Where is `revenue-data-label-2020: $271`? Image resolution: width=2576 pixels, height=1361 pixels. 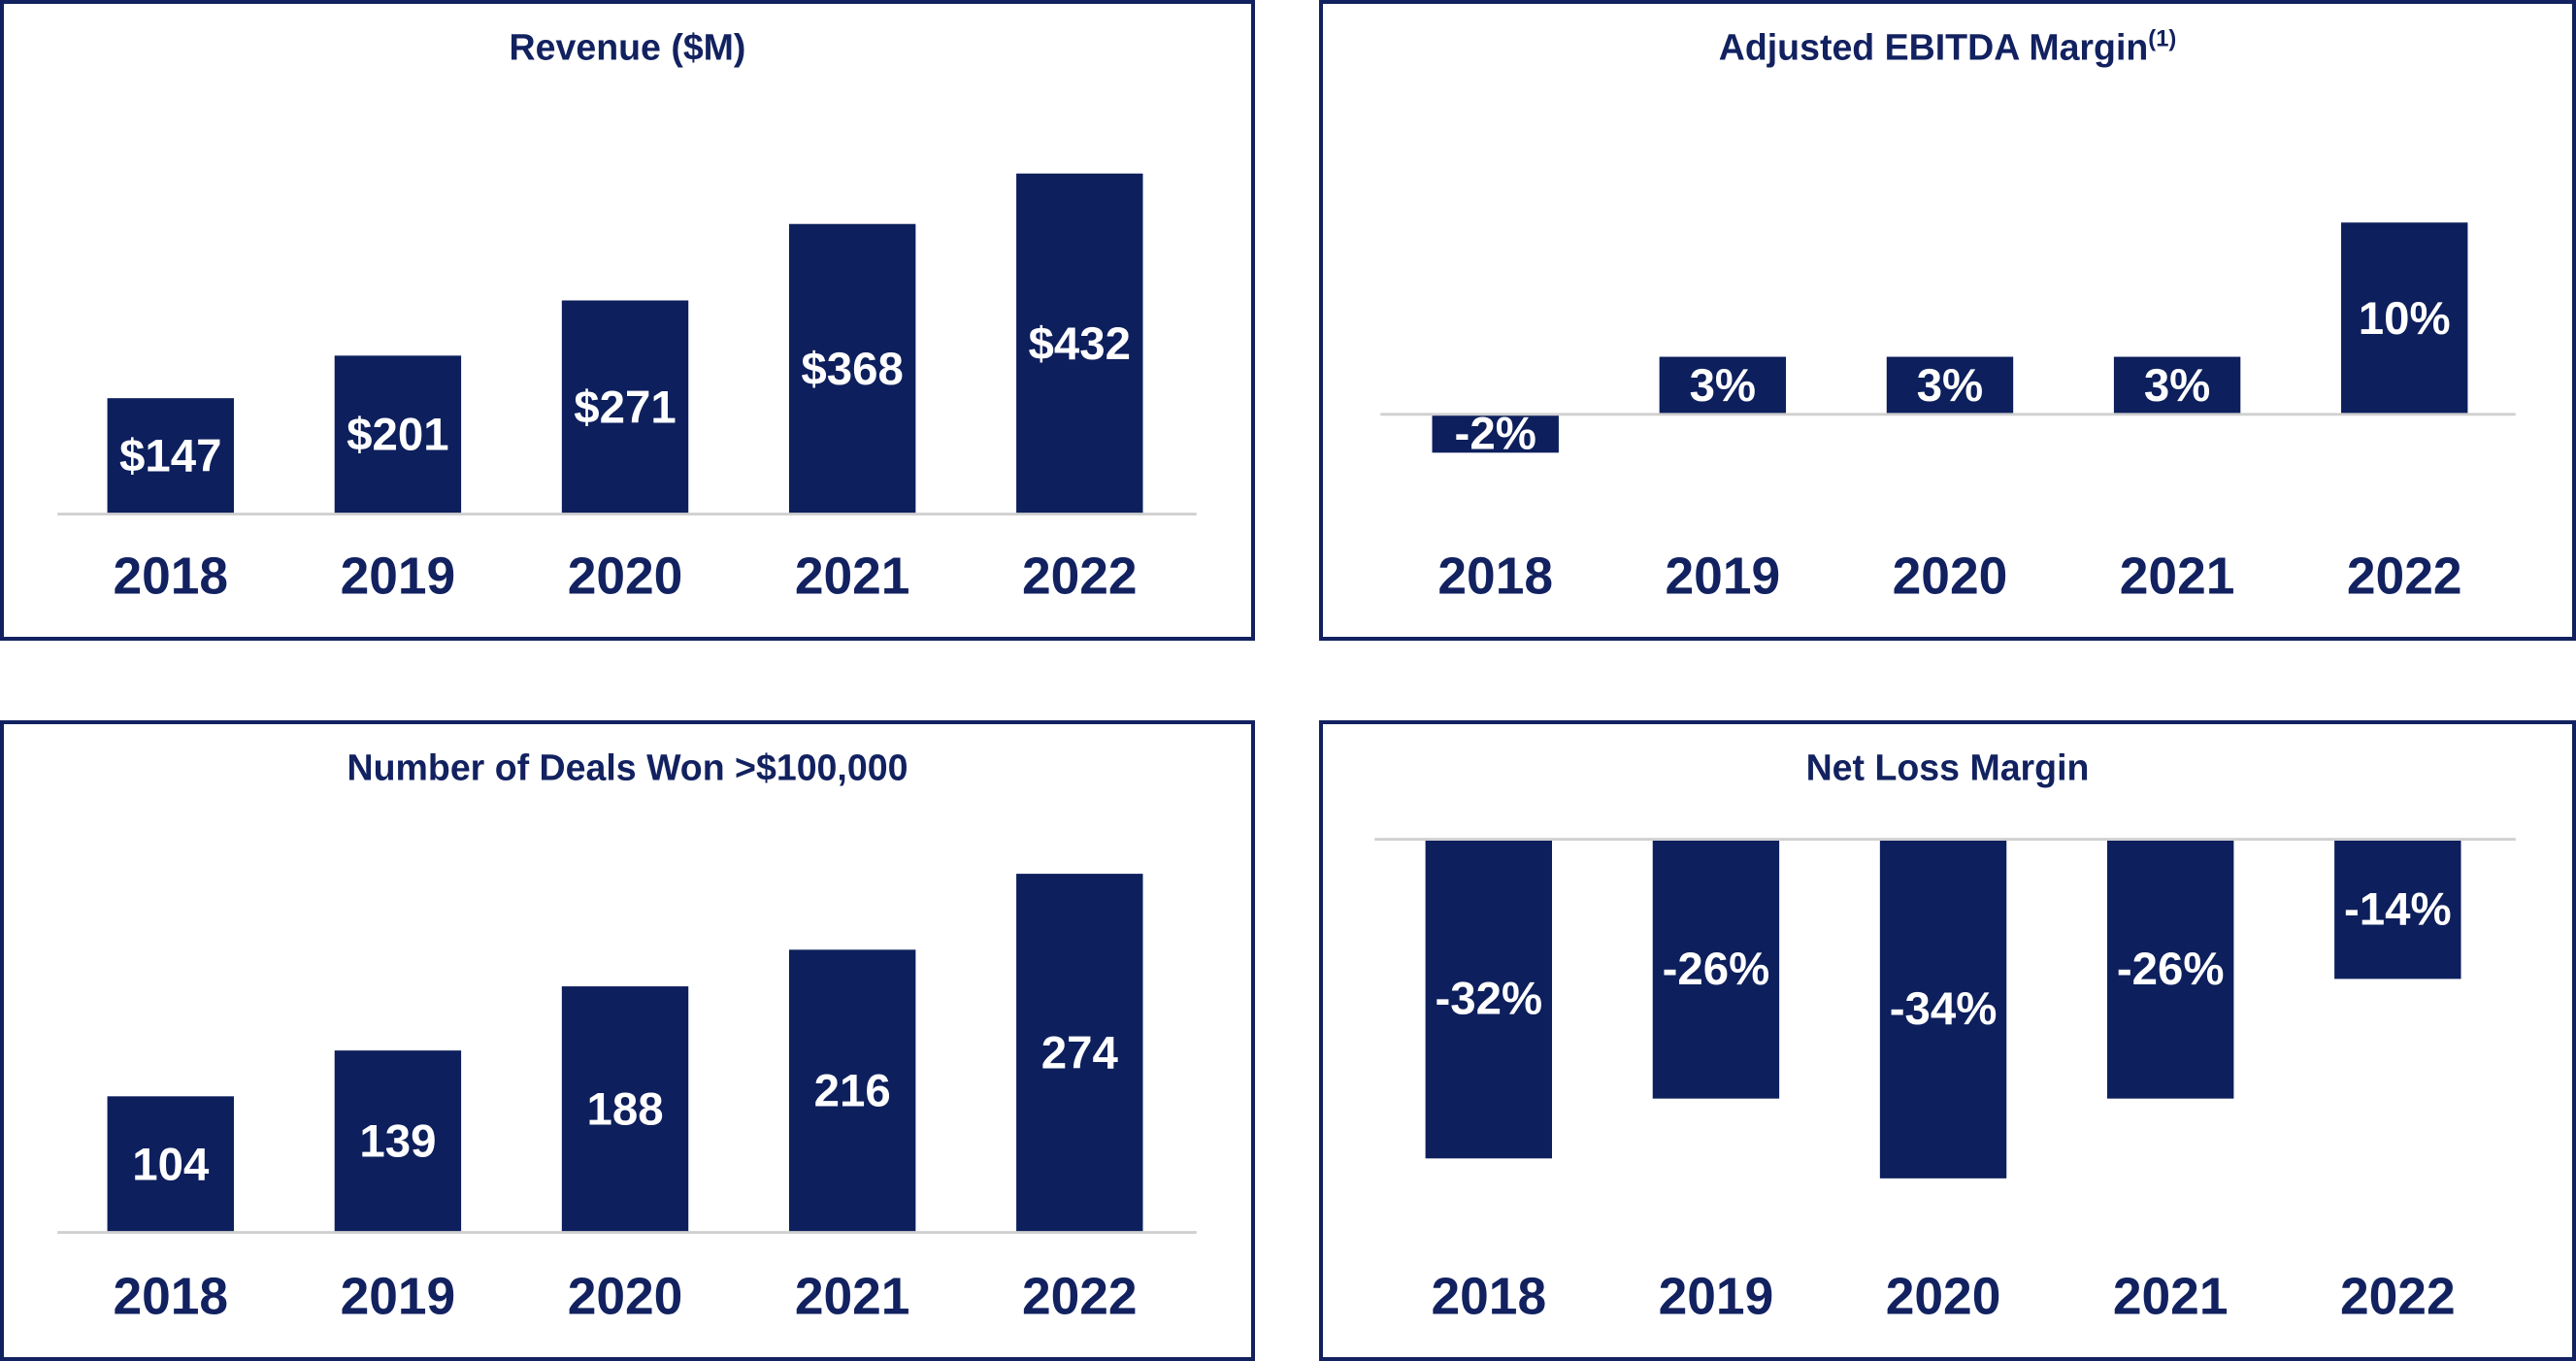 revenue-data-label-2020: $271 is located at coordinates (625, 407).